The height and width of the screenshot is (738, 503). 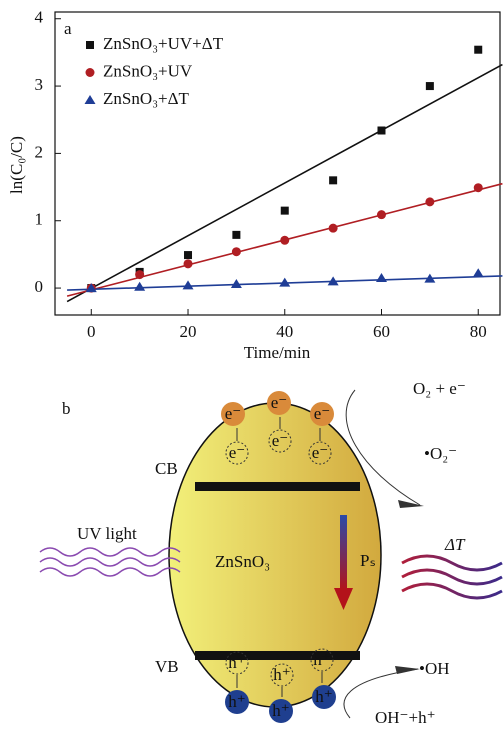 I want to click on valence-band, so click(x=277, y=655).